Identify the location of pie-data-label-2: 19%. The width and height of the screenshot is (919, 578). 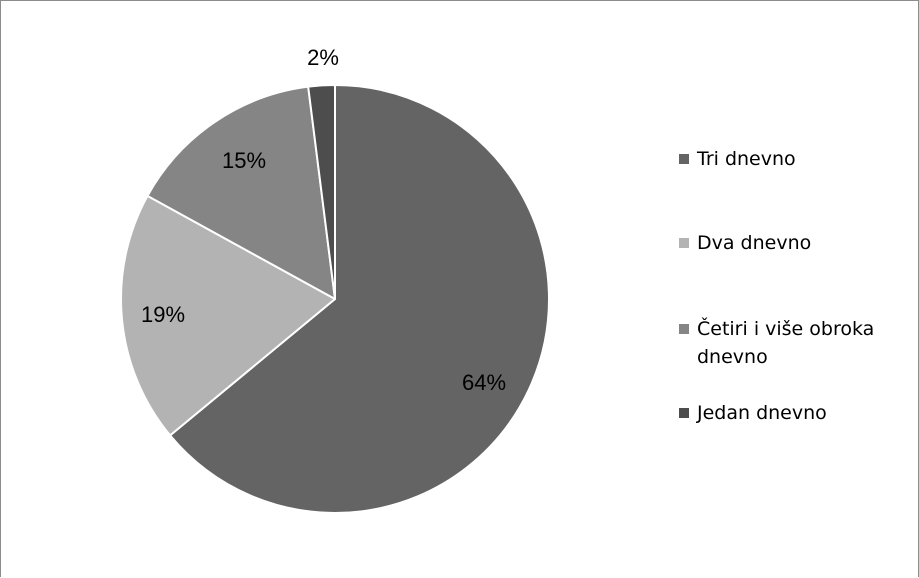
(163, 314).